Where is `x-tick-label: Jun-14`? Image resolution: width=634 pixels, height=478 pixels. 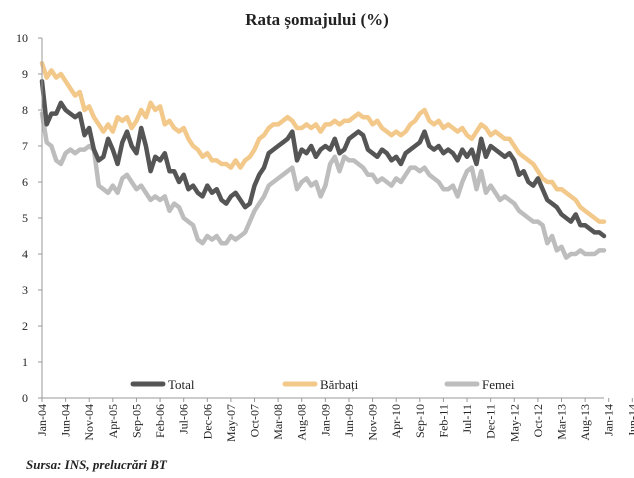
x-tick-label: Jun-14 is located at coordinates (629, 420).